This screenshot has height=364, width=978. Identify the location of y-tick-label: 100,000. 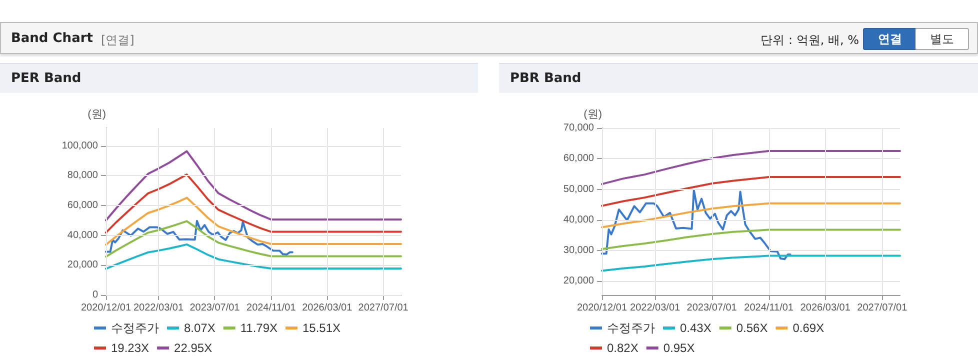
(80, 146).